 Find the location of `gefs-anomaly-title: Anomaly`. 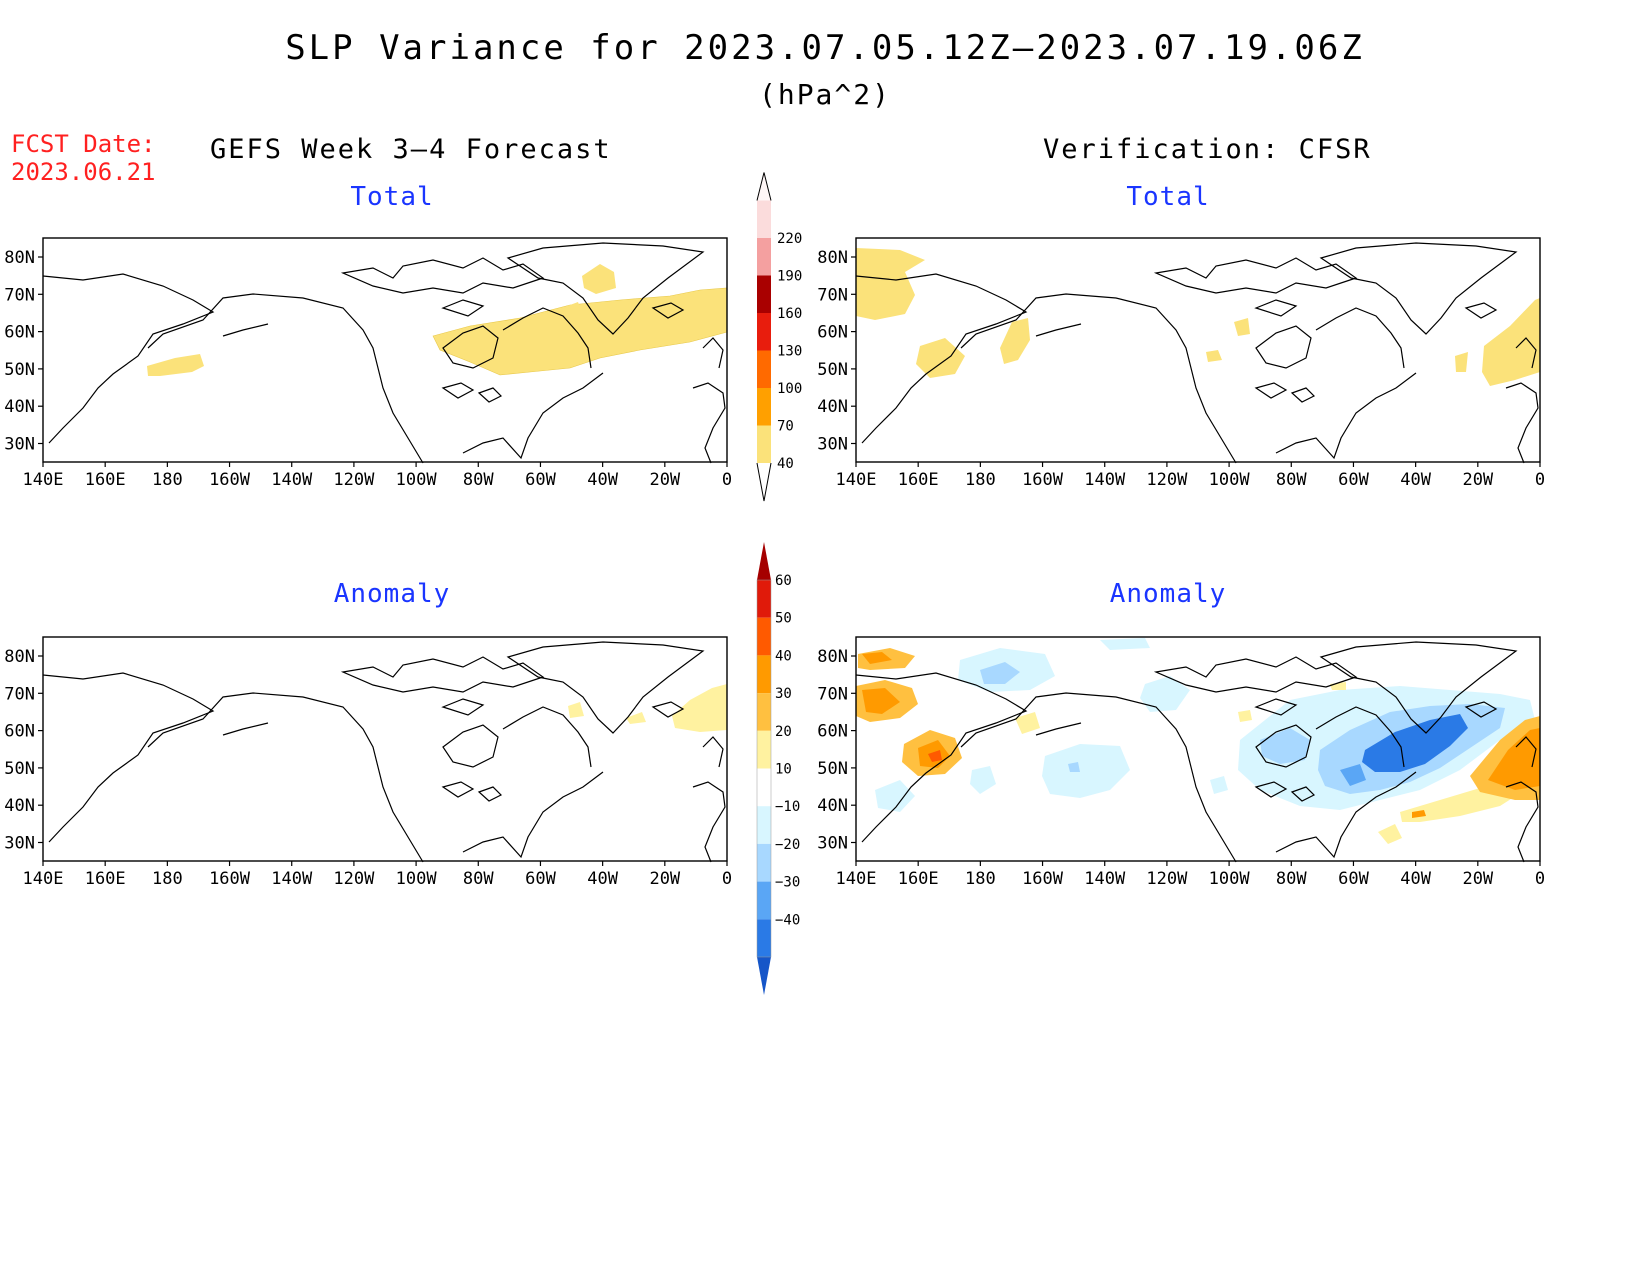

gefs-anomaly-title: Anomaly is located at coordinates (392, 594).